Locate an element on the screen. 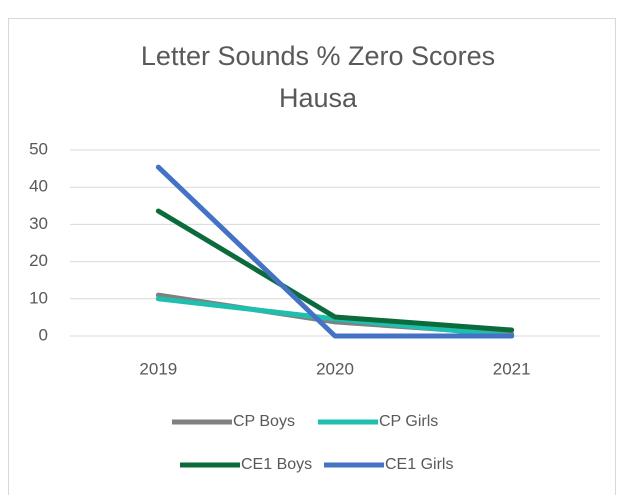 Image resolution: width=624 pixels, height=495 pixels. legend-label: CP Girls is located at coordinates (408, 421).